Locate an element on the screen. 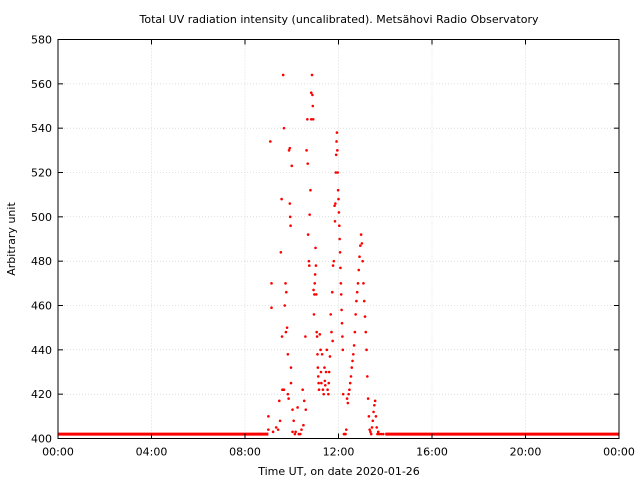 This screenshot has width=640, height=480. y-tick-label: 460 is located at coordinates (41, 306).